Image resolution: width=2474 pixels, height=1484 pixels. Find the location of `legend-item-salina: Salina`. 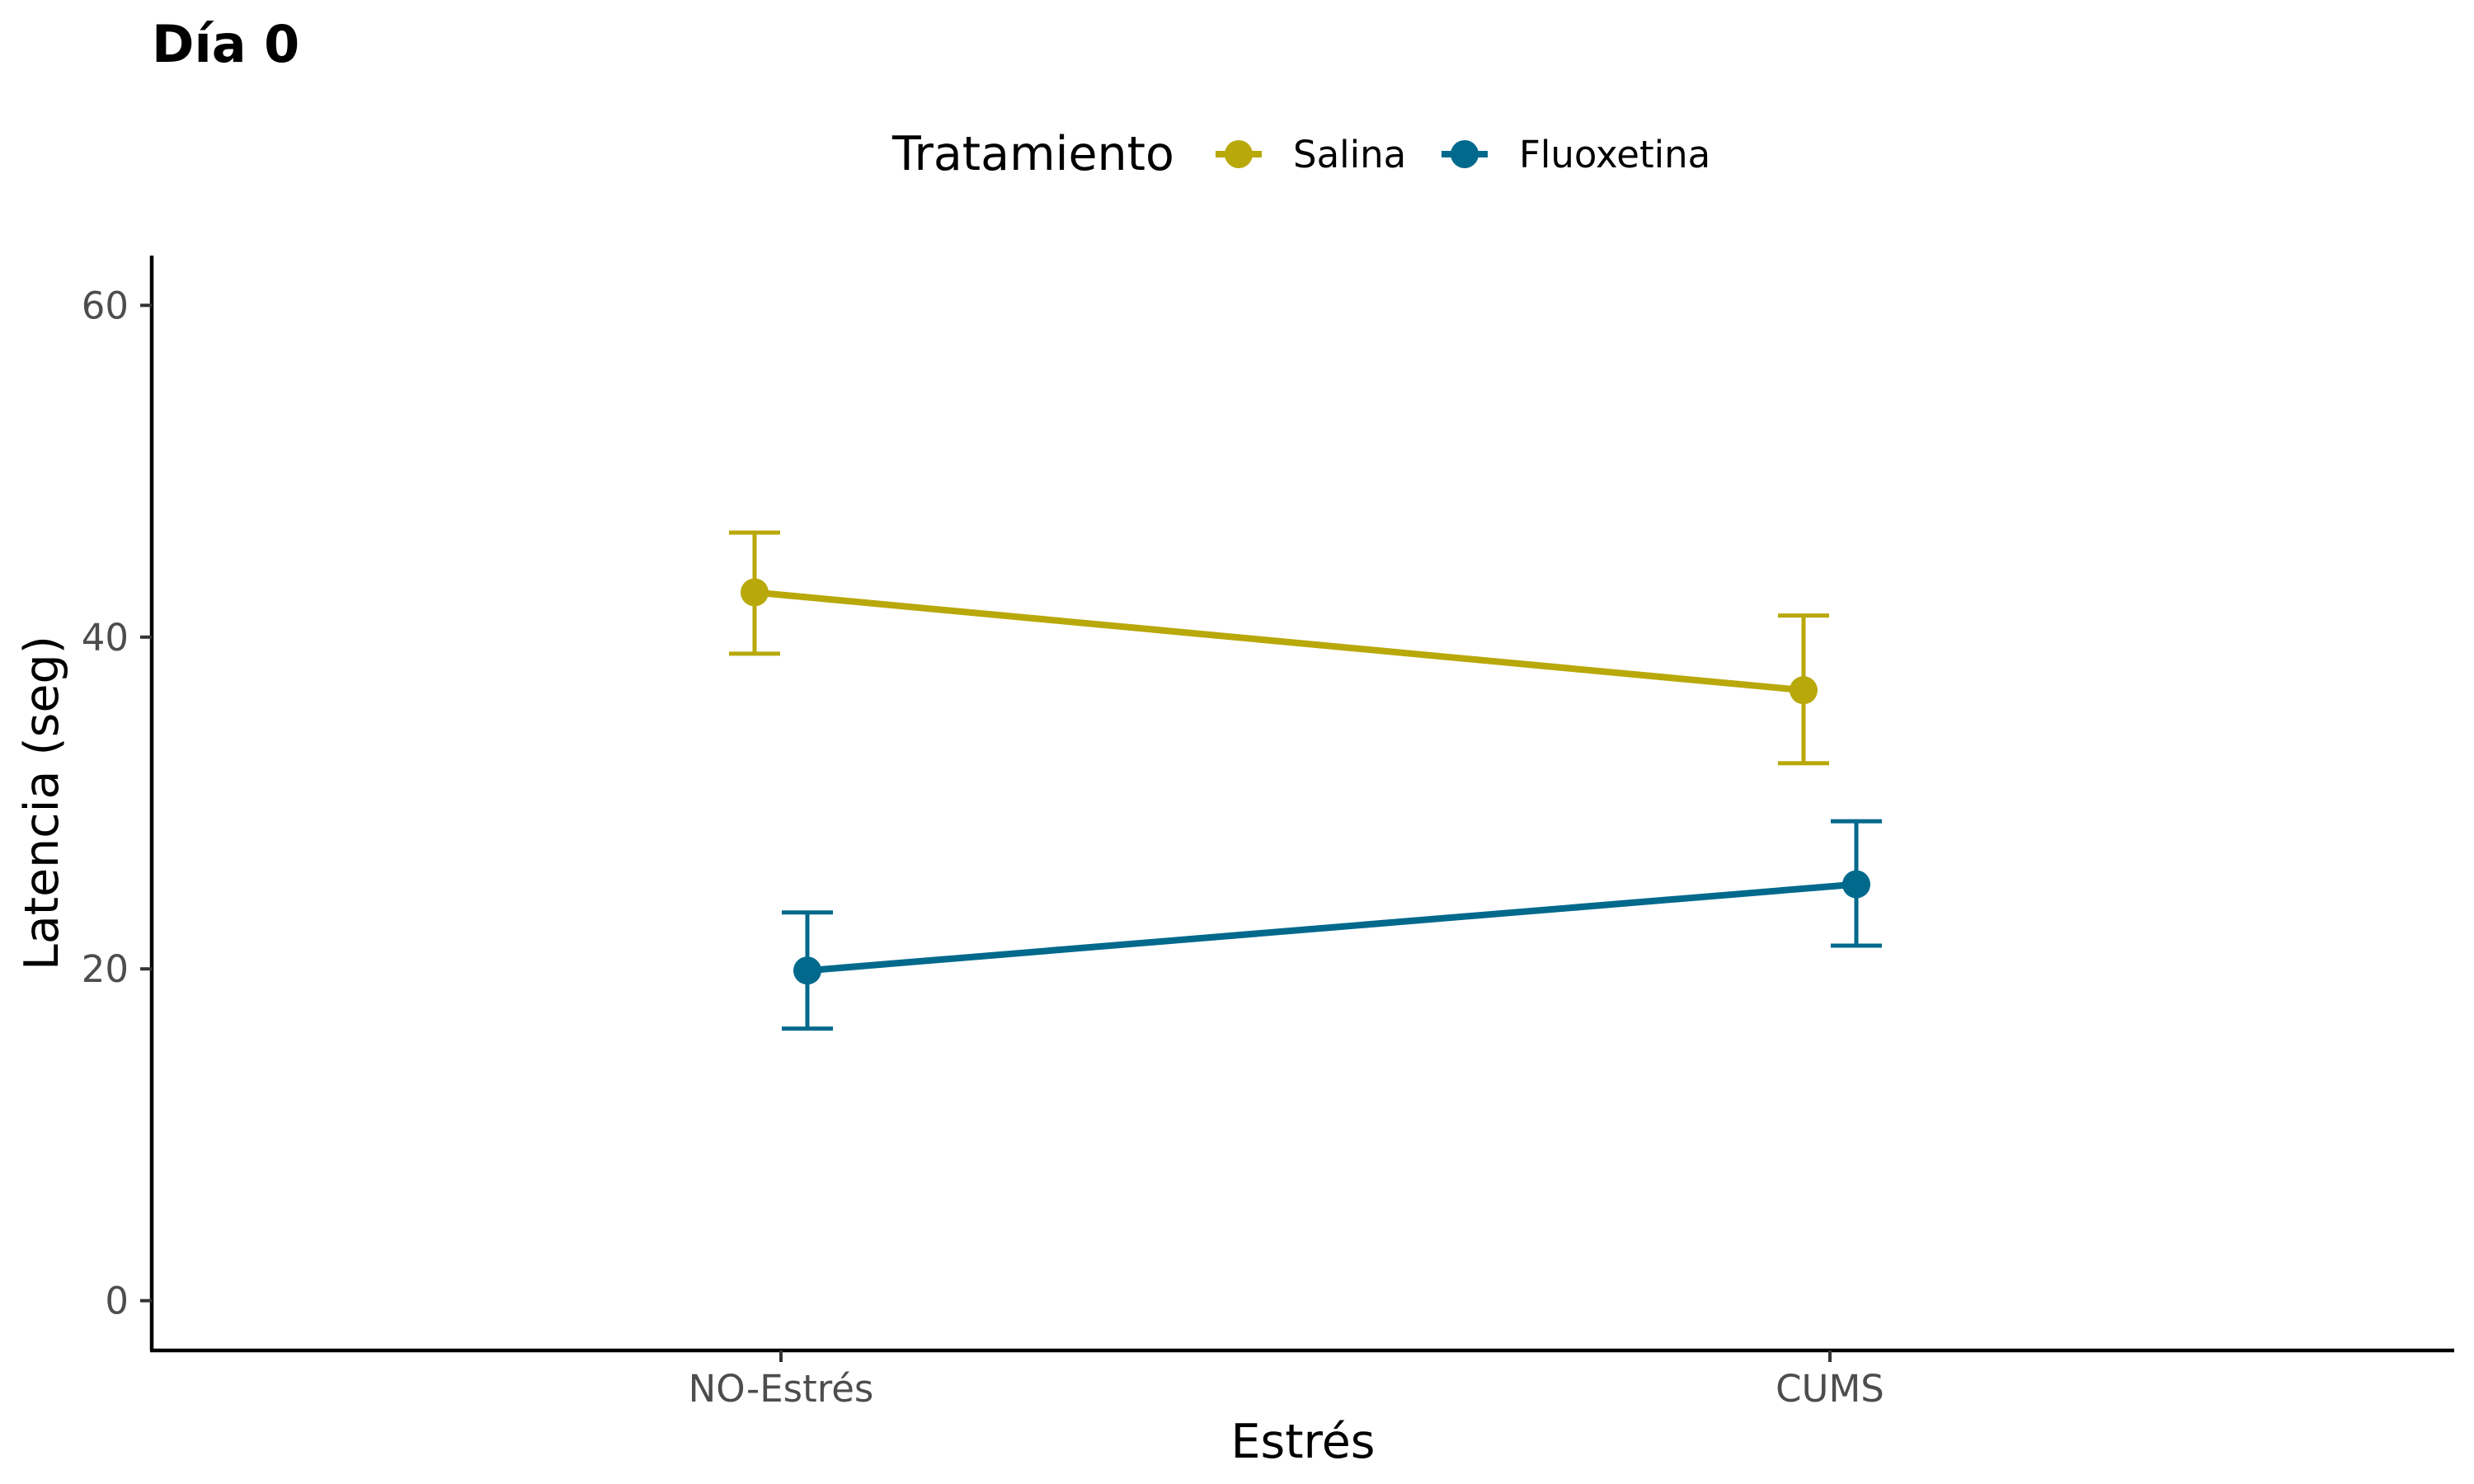

legend-item-salina: Salina is located at coordinates (1311, 154).